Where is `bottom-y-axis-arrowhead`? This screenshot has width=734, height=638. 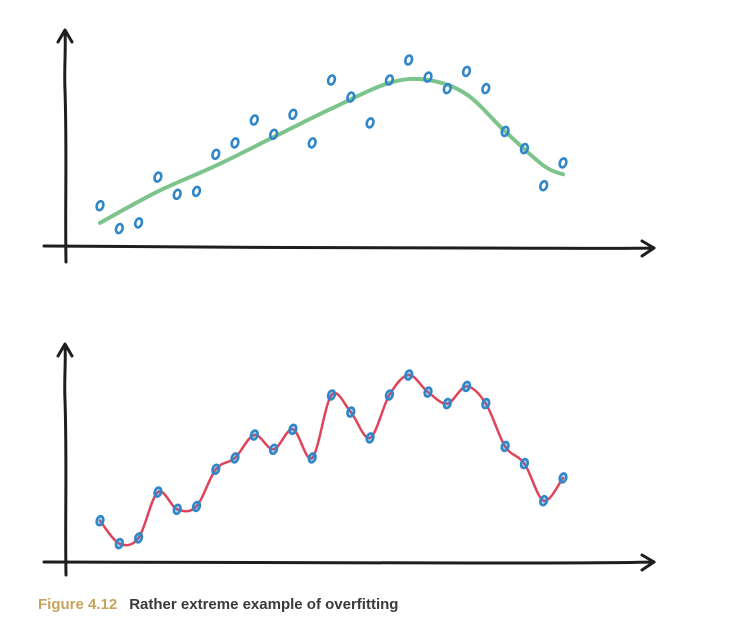
bottom-y-axis-arrowhead is located at coordinates (65, 350).